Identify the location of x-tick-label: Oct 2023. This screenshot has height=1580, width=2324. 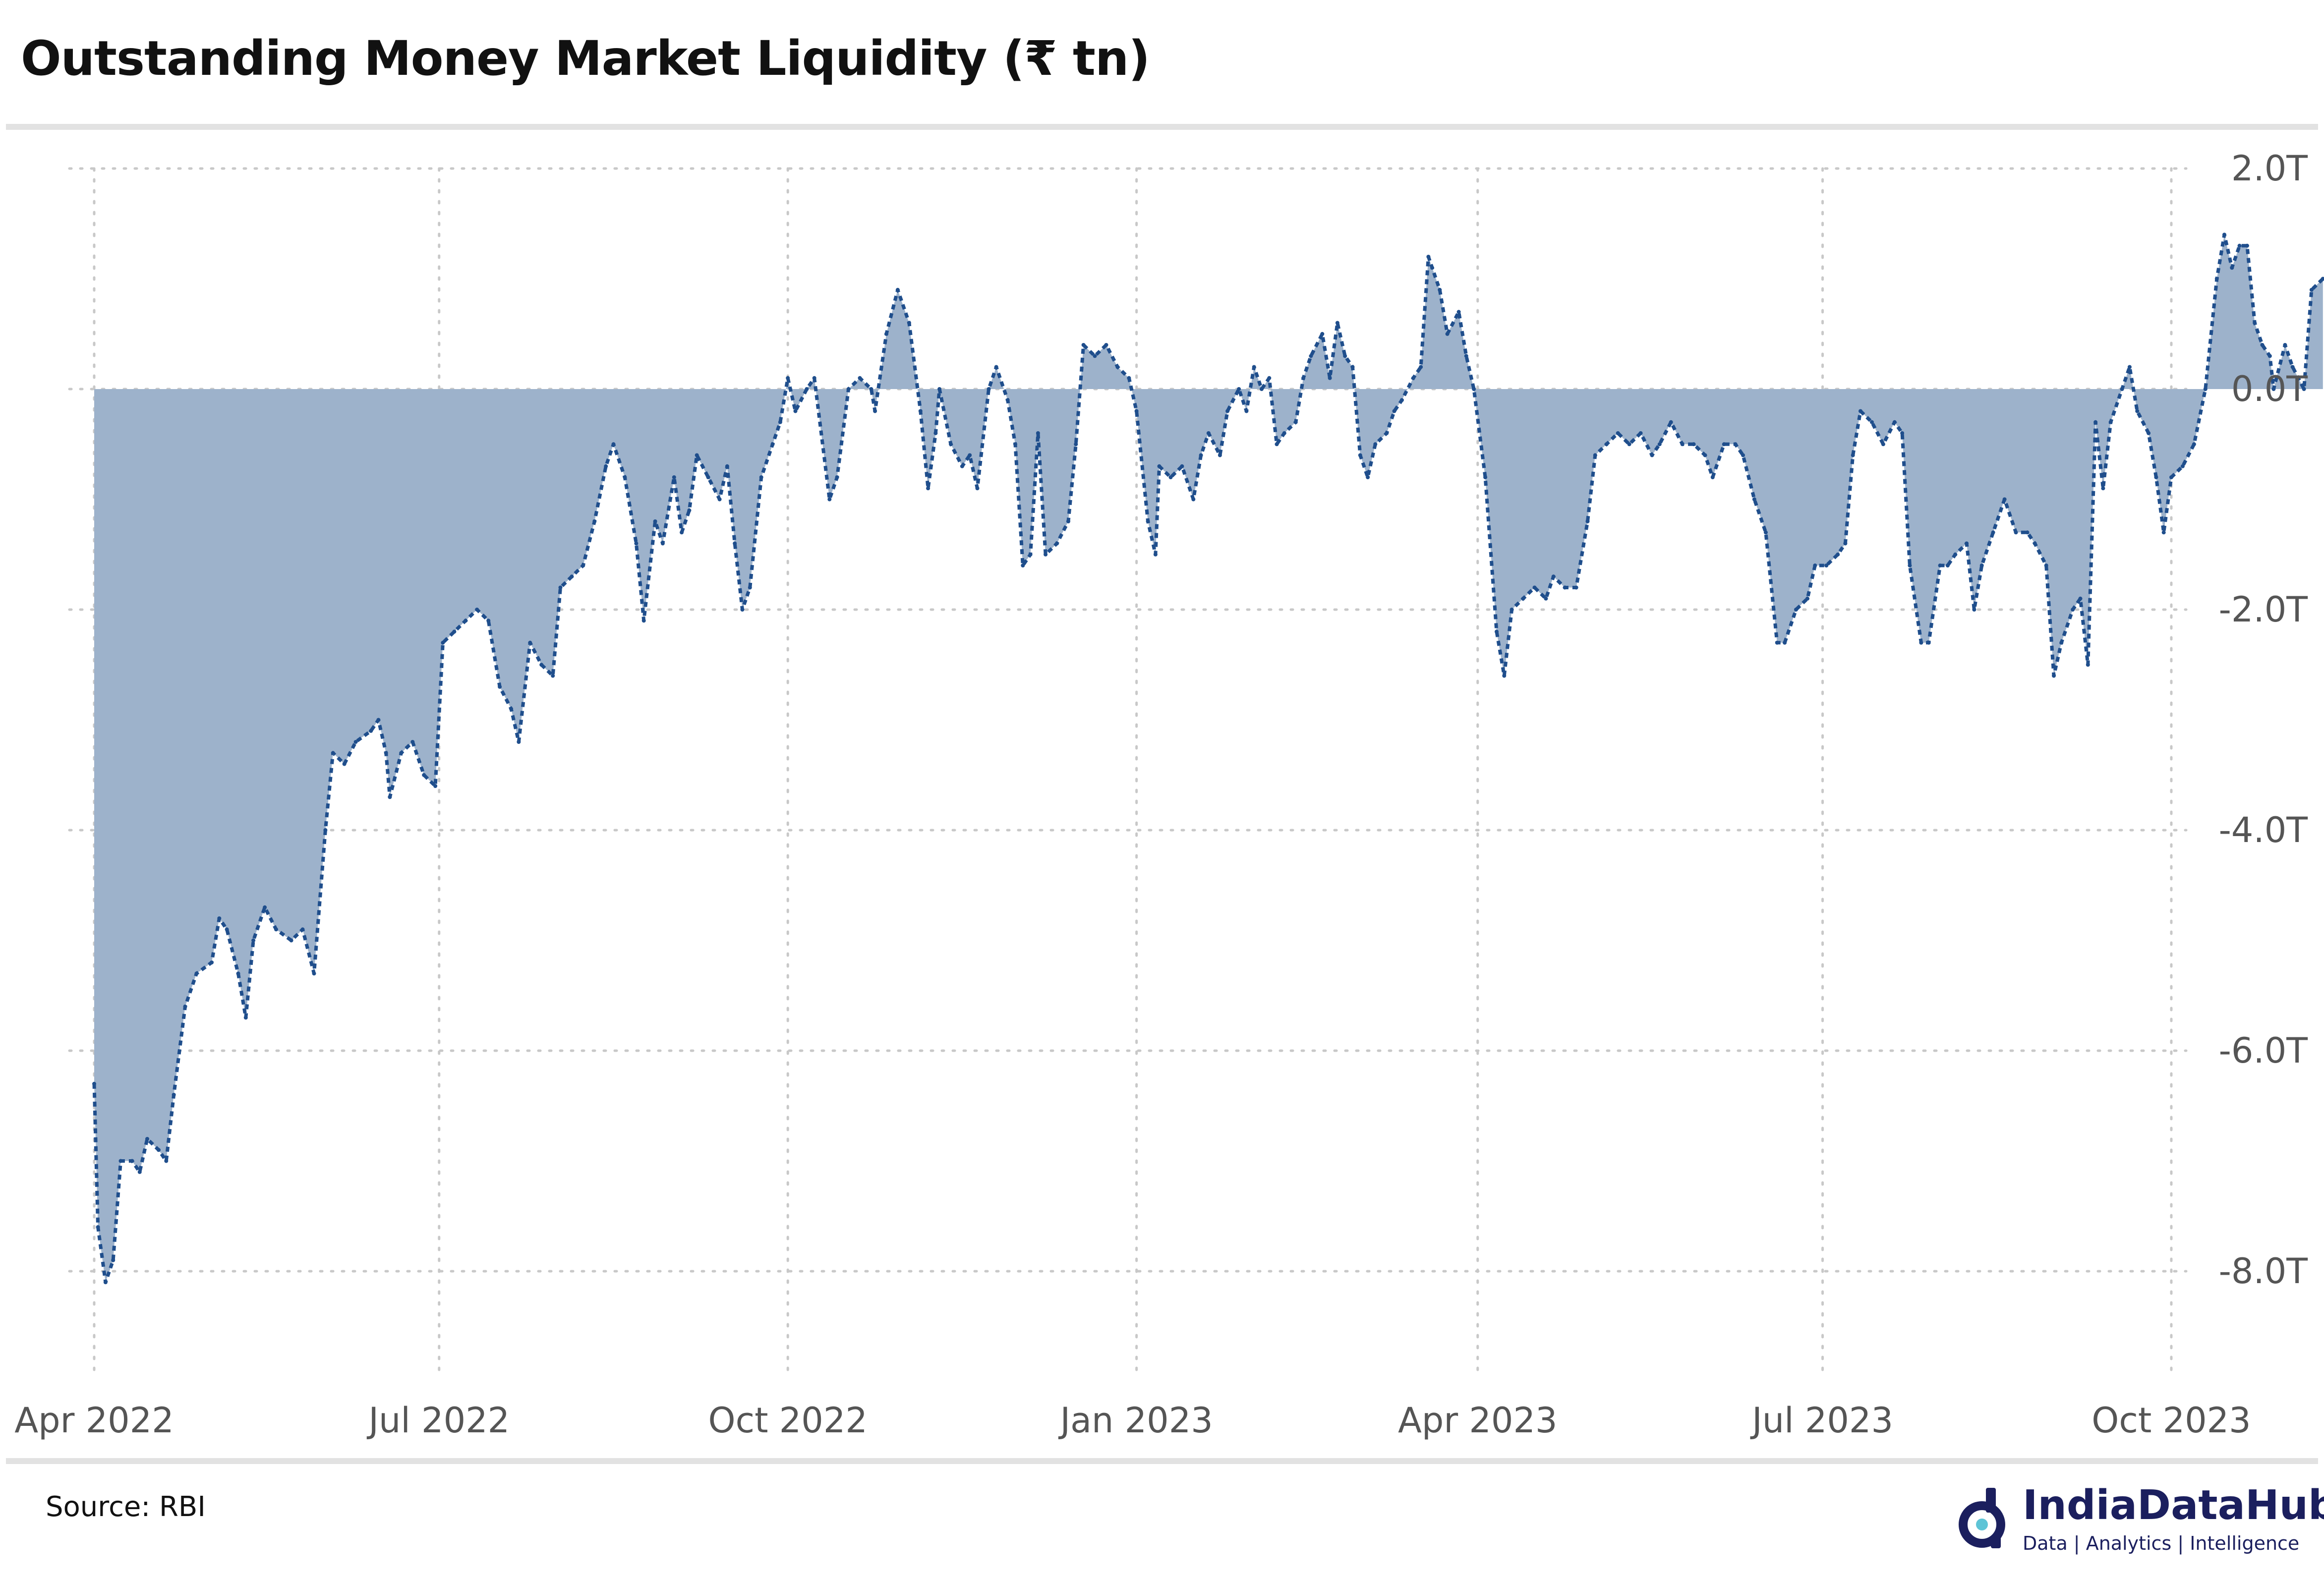
(2171, 1420).